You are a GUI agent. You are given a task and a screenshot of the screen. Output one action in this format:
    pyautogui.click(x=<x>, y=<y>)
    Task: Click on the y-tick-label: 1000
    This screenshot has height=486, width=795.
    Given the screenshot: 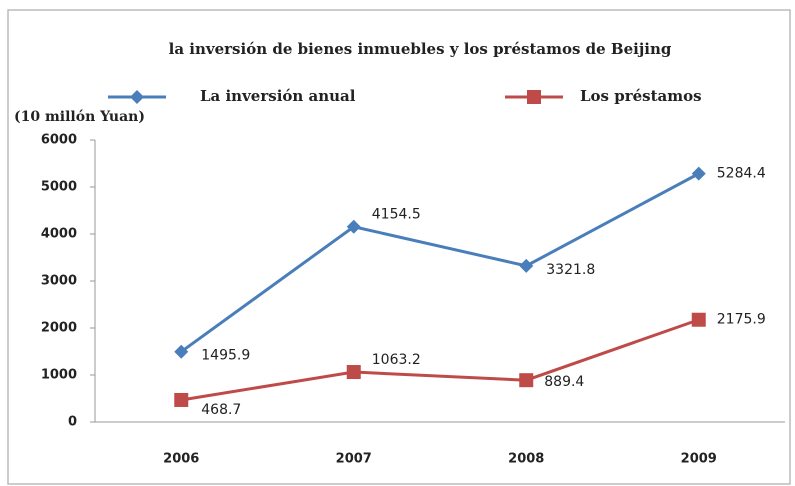 What is the action you would take?
    pyautogui.click(x=59, y=375)
    